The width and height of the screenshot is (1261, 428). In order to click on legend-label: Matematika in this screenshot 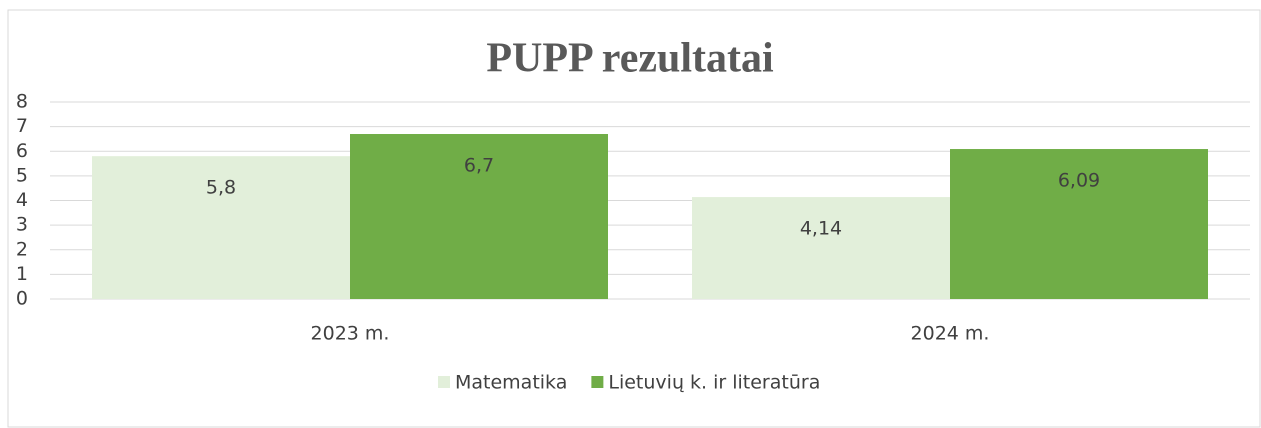, I will do `click(511, 383)`.